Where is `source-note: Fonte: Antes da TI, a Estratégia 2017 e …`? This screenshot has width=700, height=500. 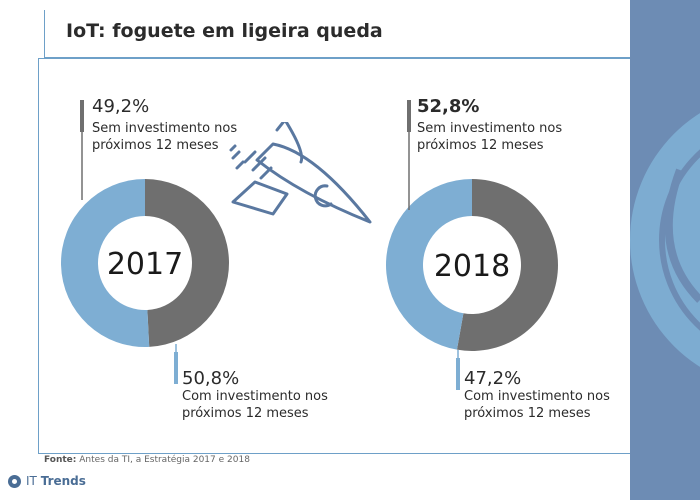 source-note: Fonte: Antes da TI, a Estratégia 2017 e … is located at coordinates (147, 460).